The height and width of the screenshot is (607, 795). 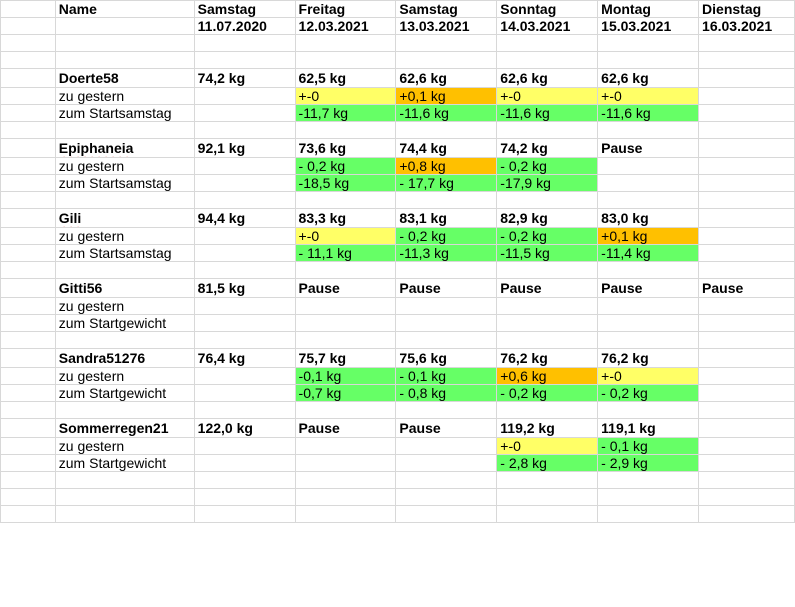 What do you see at coordinates (446, 393) in the screenshot?
I see `total-change-cell: - 0,8 kg` at bounding box center [446, 393].